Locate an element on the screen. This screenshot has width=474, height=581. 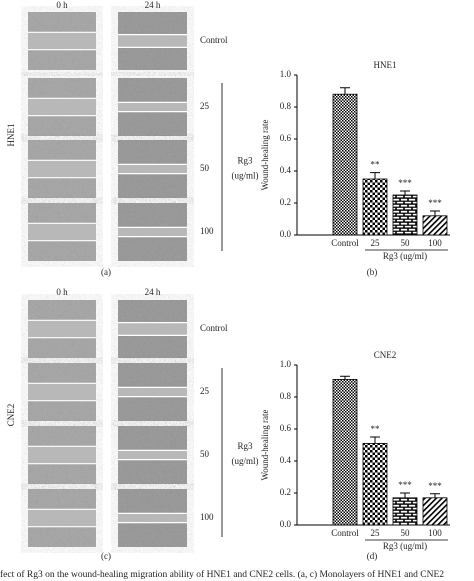
panel-label: (c) is located at coordinates (106, 556).